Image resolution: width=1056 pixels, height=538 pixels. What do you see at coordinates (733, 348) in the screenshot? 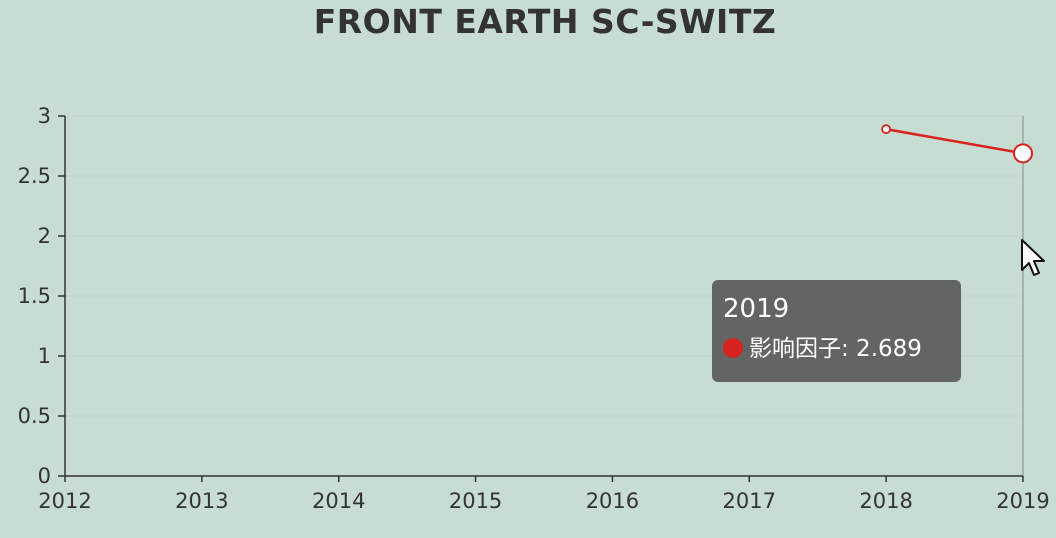
I see `series-color-dot` at bounding box center [733, 348].